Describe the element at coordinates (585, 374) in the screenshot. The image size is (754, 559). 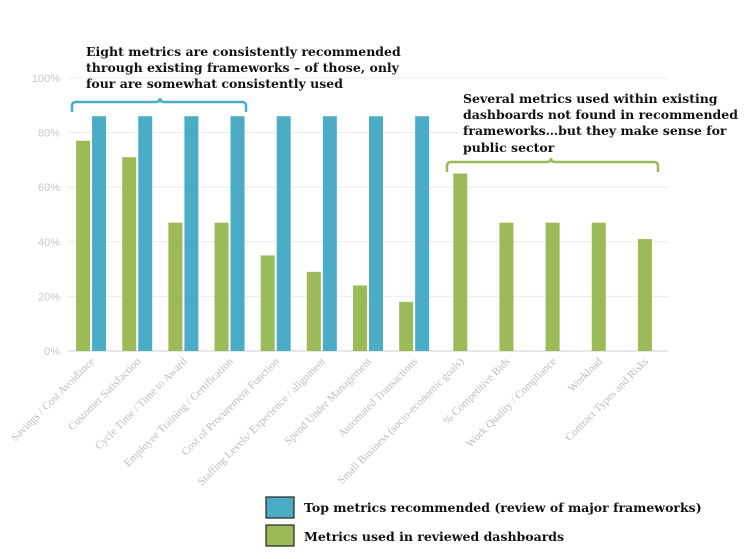
I see `x-category-label: Workload` at that location.